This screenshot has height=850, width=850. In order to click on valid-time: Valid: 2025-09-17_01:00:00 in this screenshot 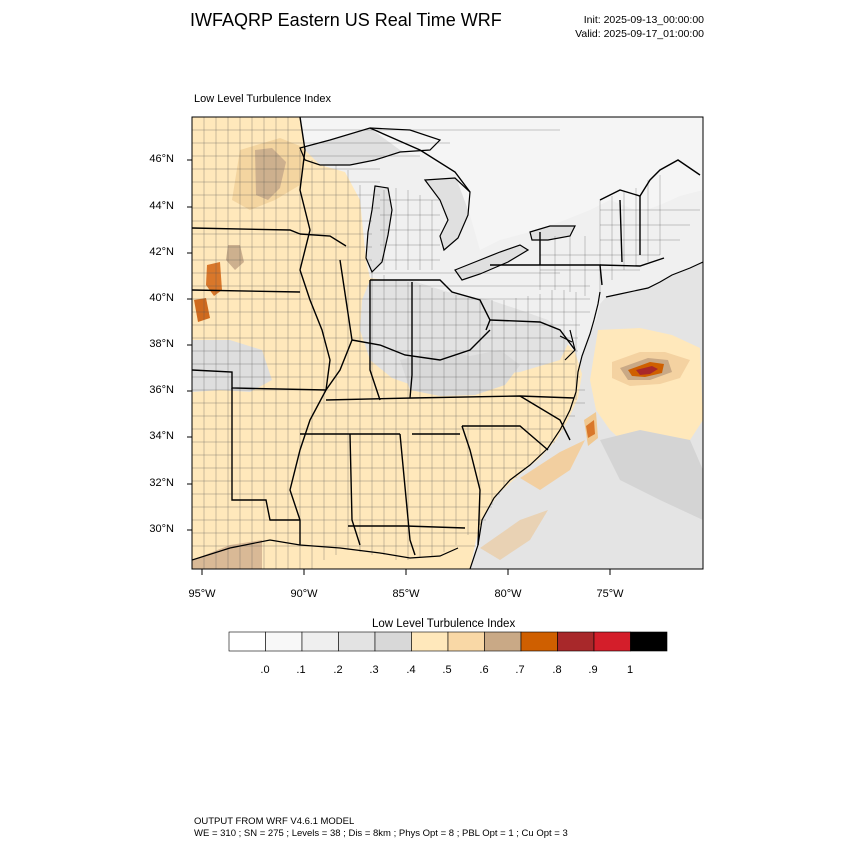, I will do `click(639, 34)`.